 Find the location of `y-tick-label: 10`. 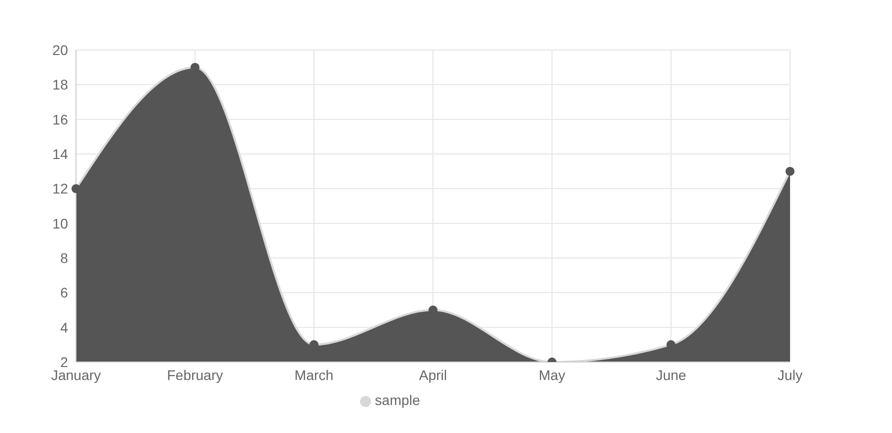

y-tick-label: 10 is located at coordinates (60, 223).